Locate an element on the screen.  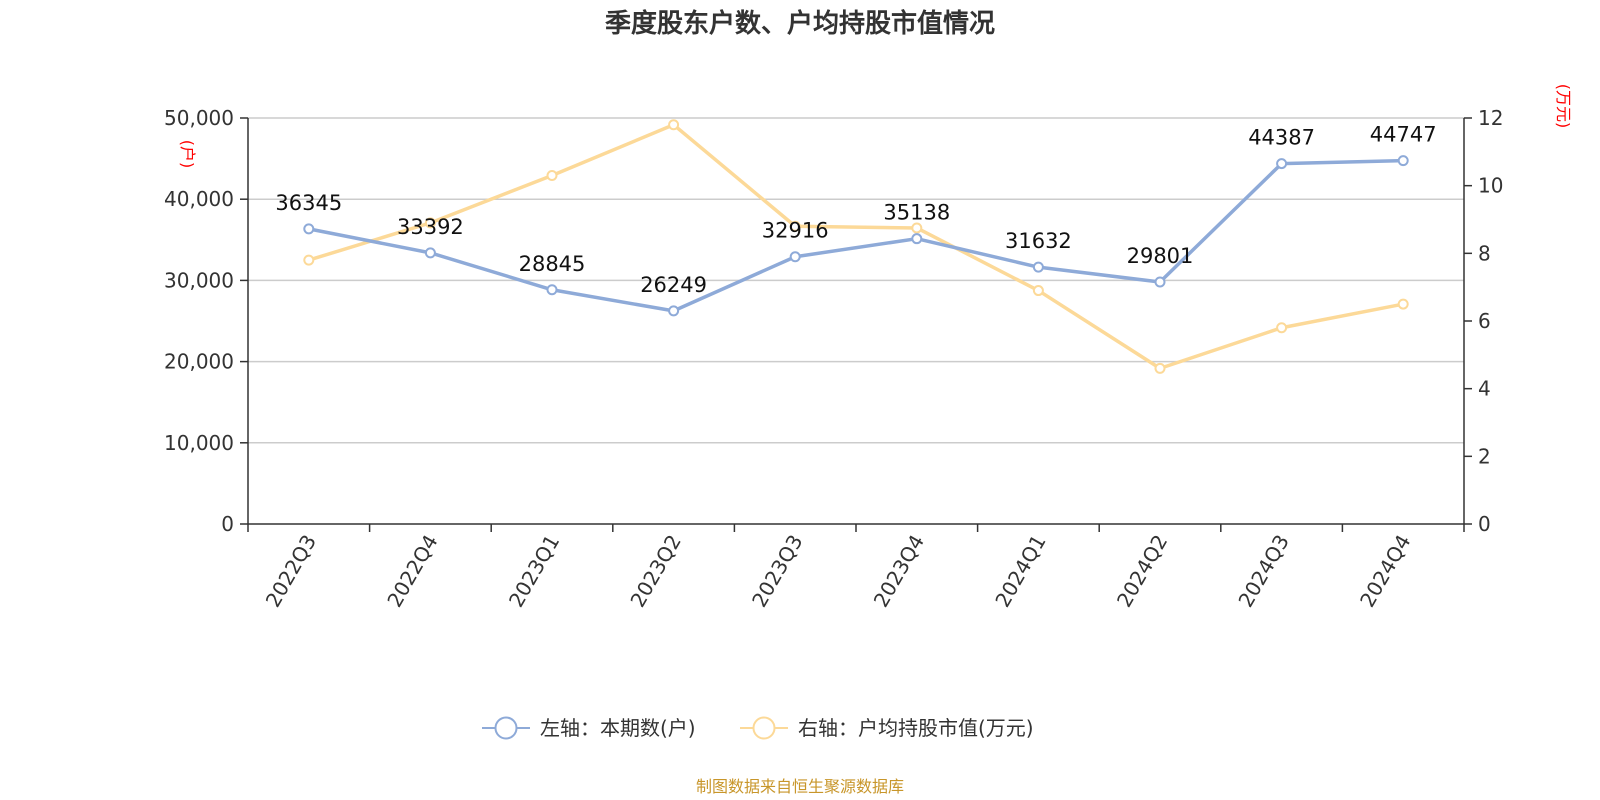
right-tick-label: 10 is located at coordinates (1490, 186).